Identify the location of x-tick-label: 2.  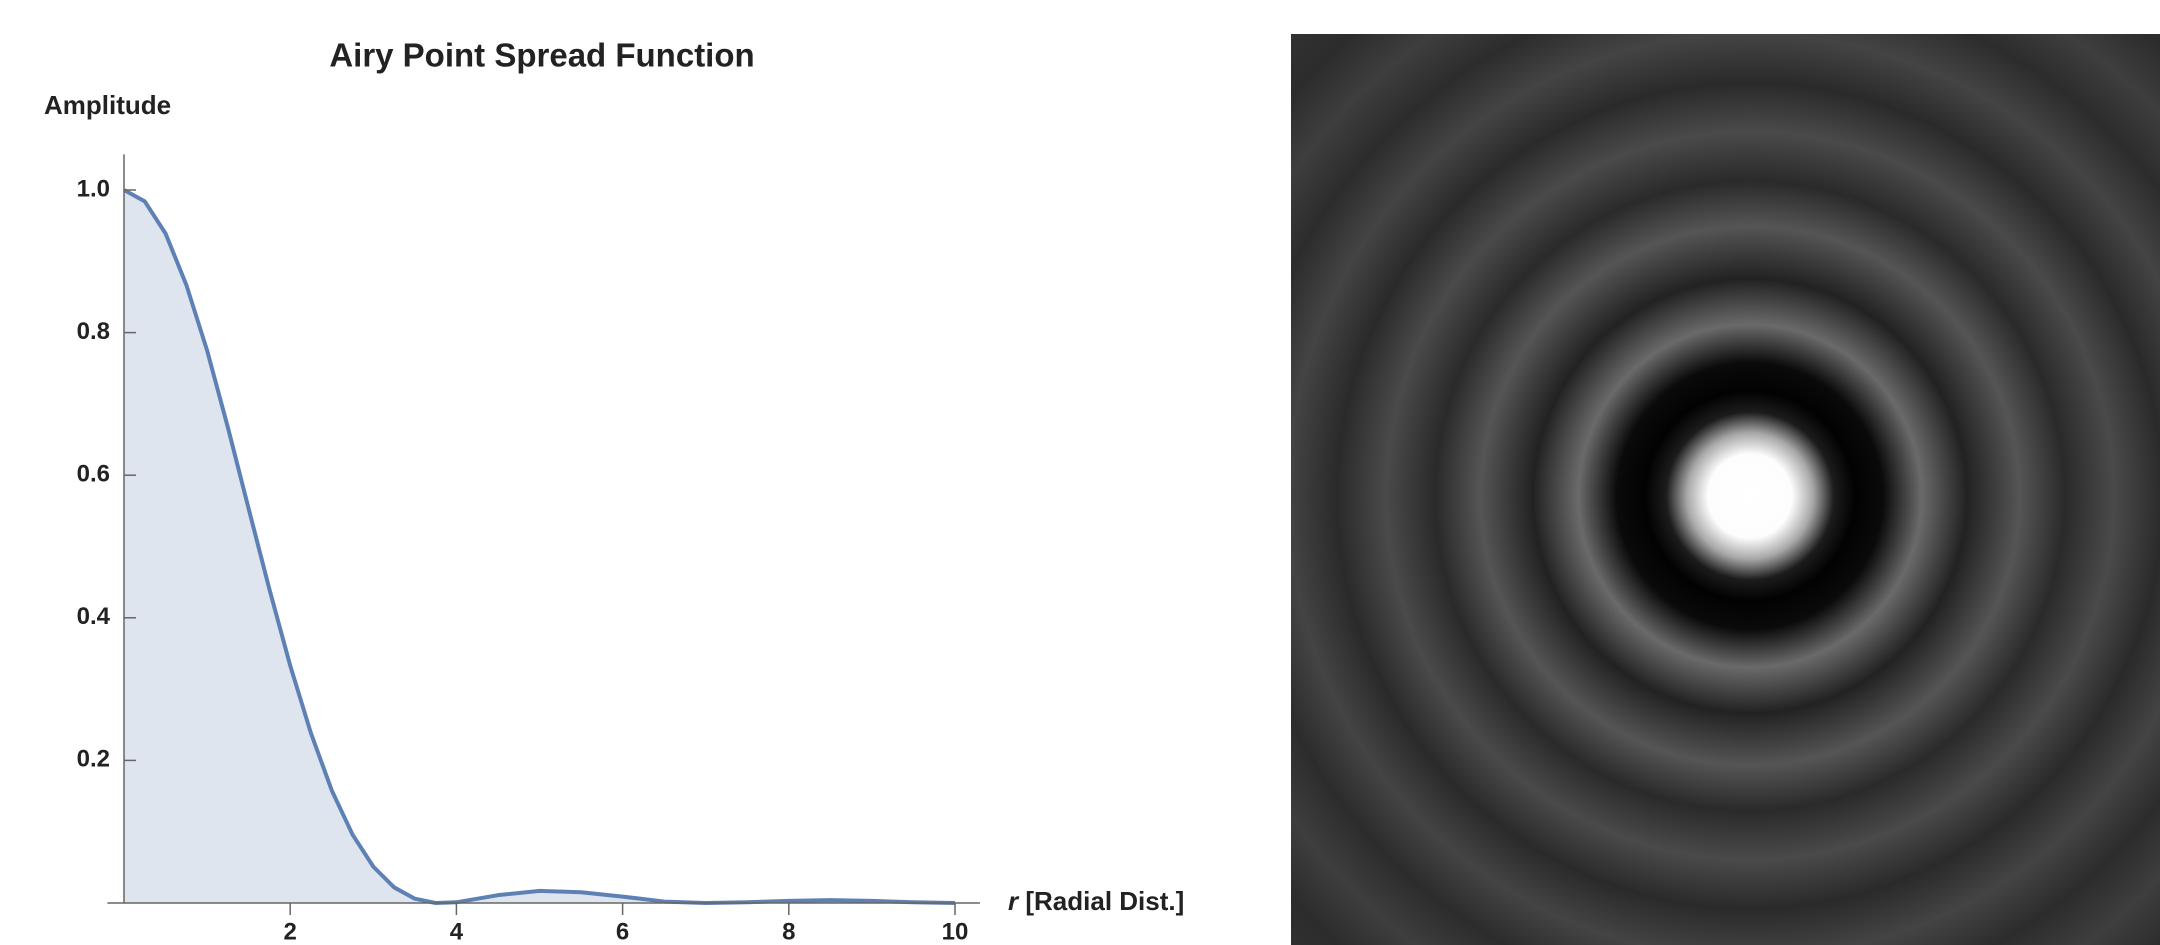
(290, 931).